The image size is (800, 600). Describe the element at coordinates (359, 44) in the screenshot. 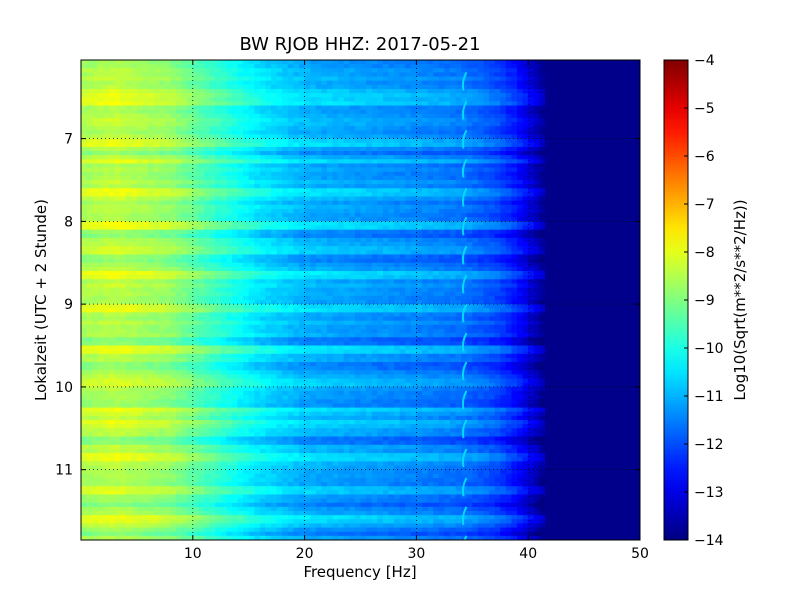

I see `chart-title: BW RJOB HHZ: 2017-05-21` at that location.